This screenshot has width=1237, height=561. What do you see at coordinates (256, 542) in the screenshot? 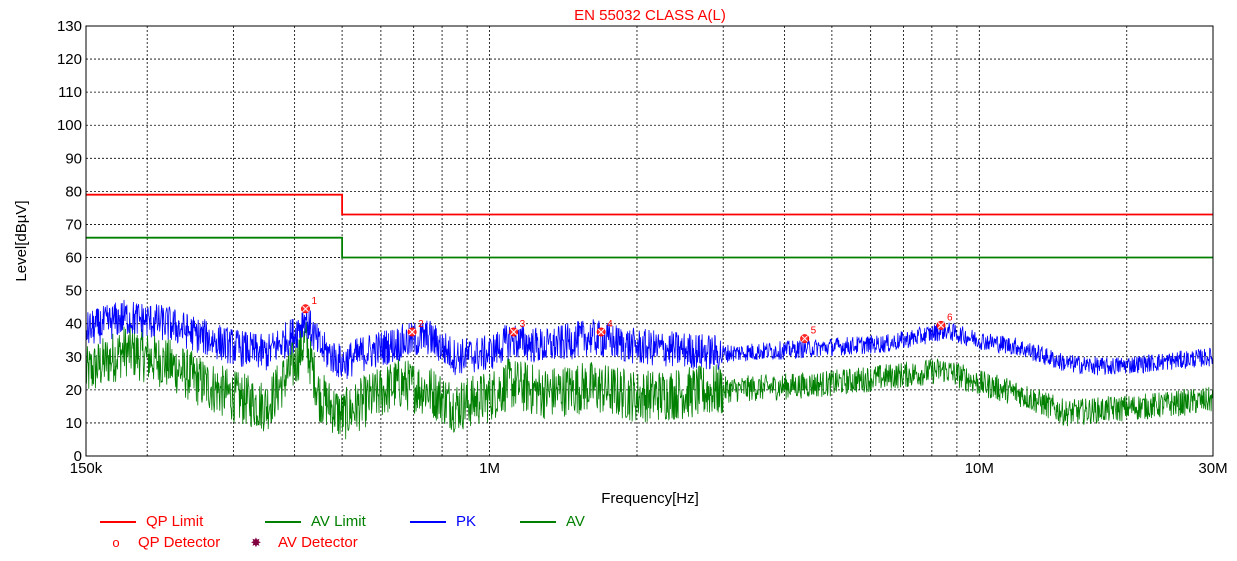
I see `star-icon: ✸` at bounding box center [256, 542].